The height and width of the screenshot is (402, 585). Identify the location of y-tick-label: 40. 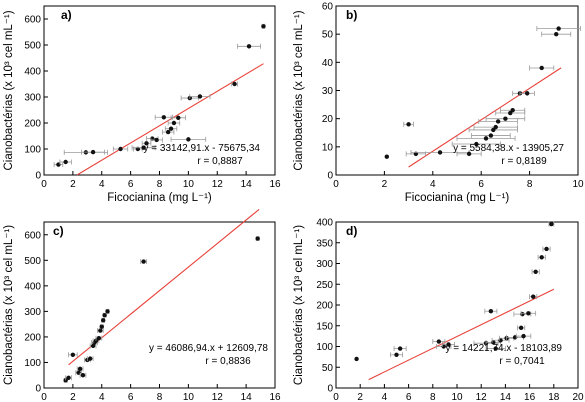
(328, 63).